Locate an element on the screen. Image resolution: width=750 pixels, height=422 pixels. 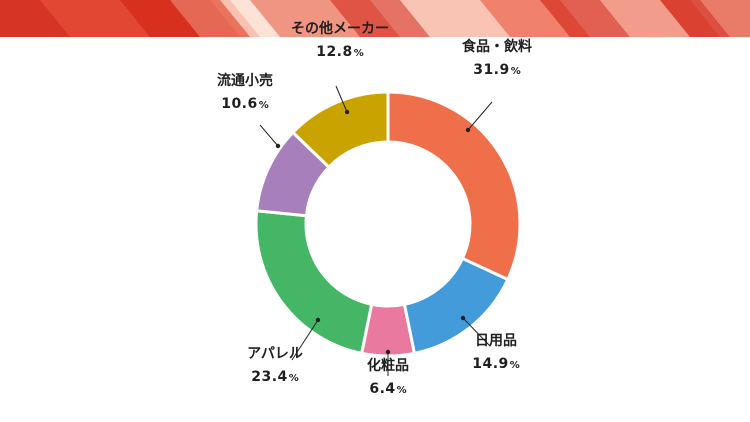
banner-stripes is located at coordinates (375, 18).